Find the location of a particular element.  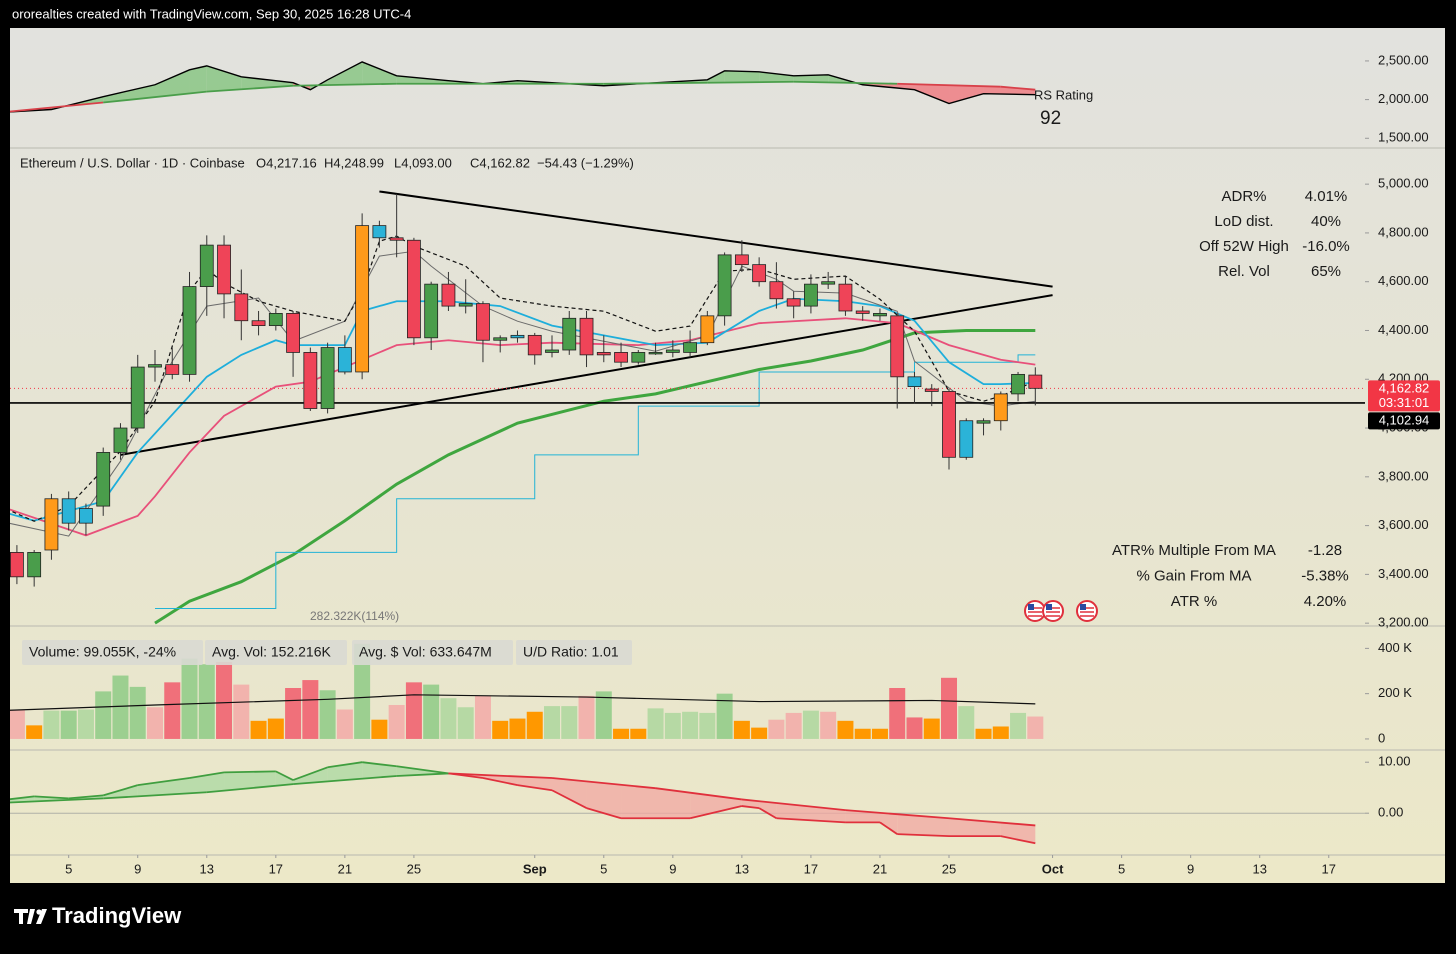

stat-label: Rel. Vol is located at coordinates (1244, 271).